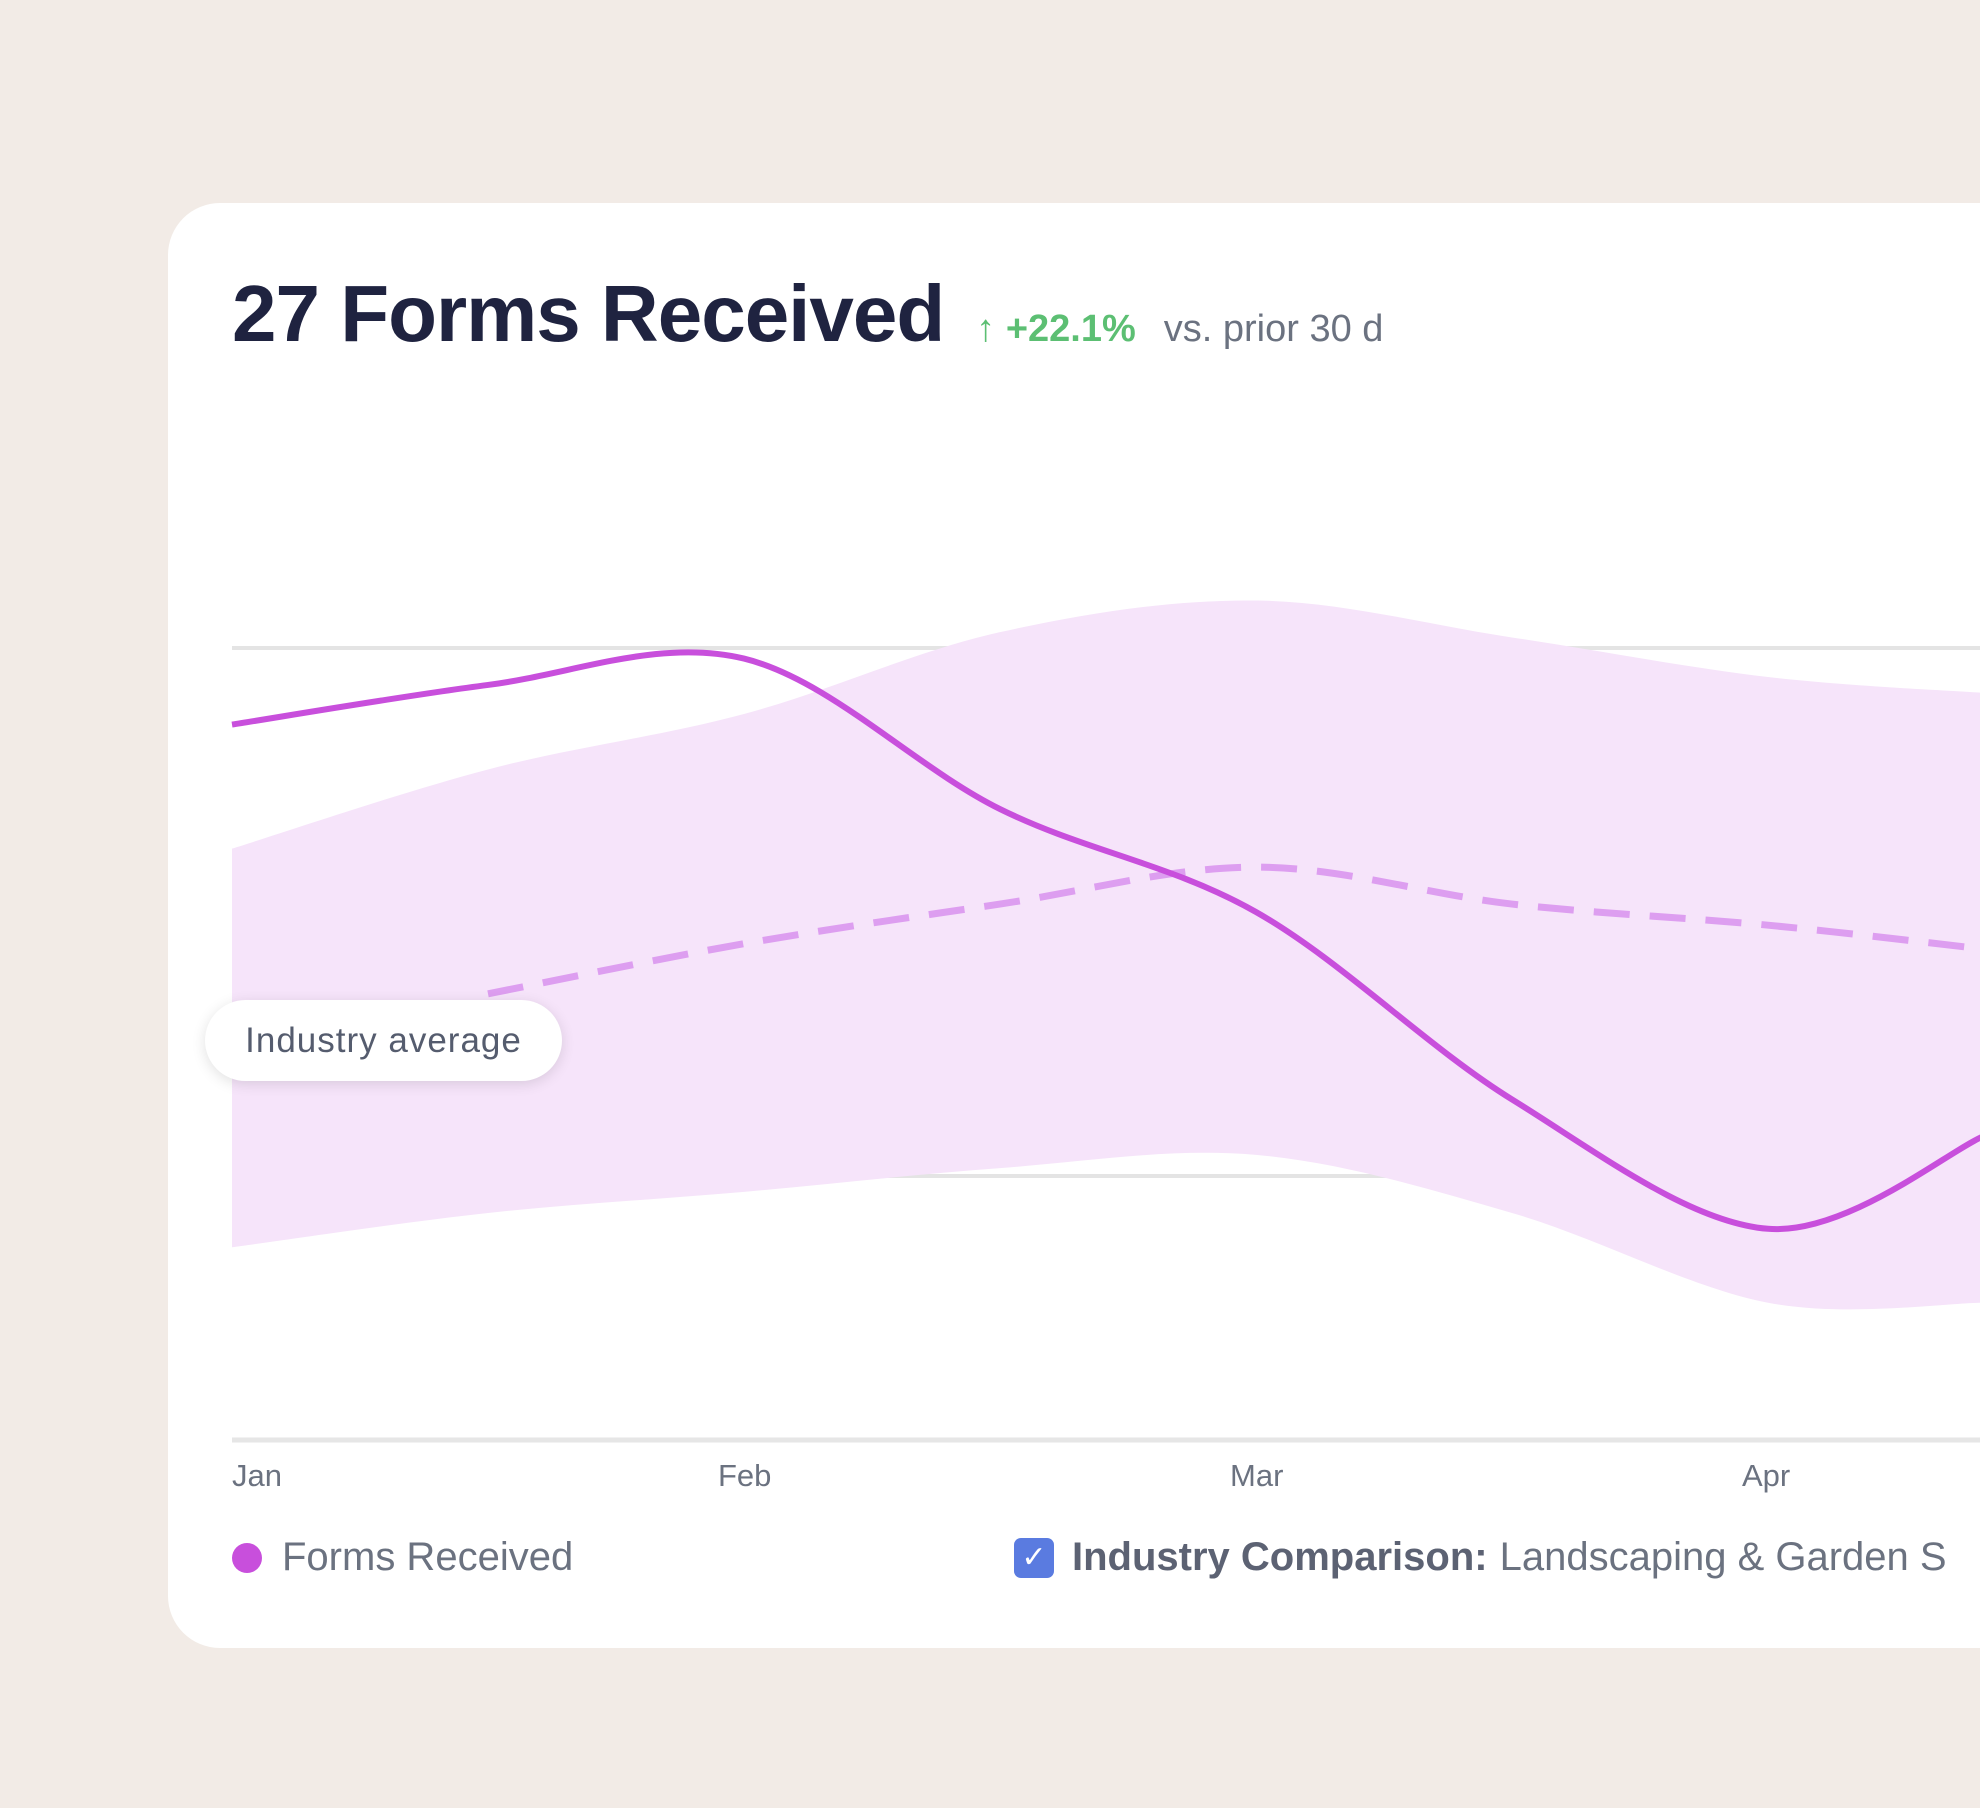  Describe the element at coordinates (1766, 1475) in the screenshot. I see `x-tick-label: Apr` at that location.